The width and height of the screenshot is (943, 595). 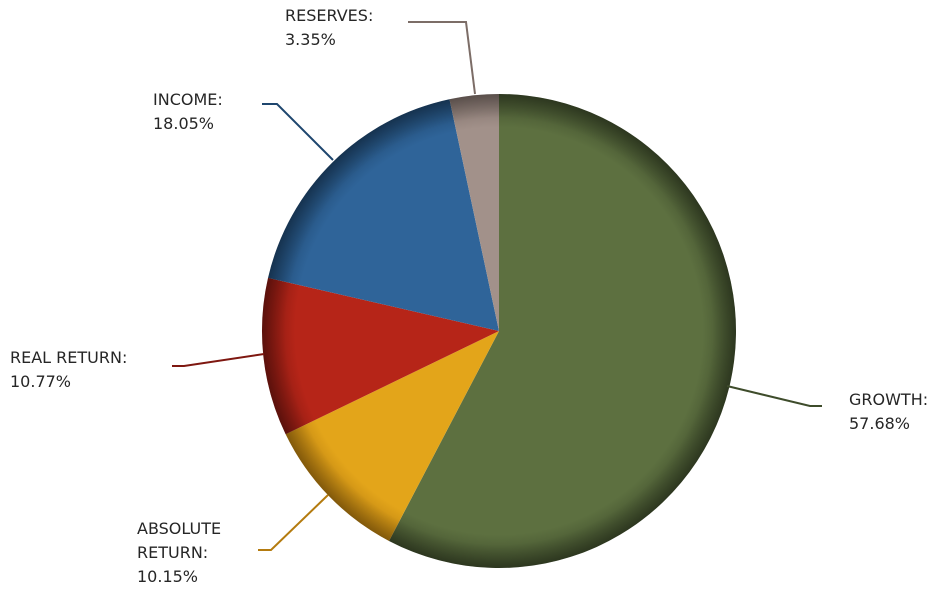 What do you see at coordinates (293, 522) in the screenshot?
I see `leader-line-absolute-return` at bounding box center [293, 522].